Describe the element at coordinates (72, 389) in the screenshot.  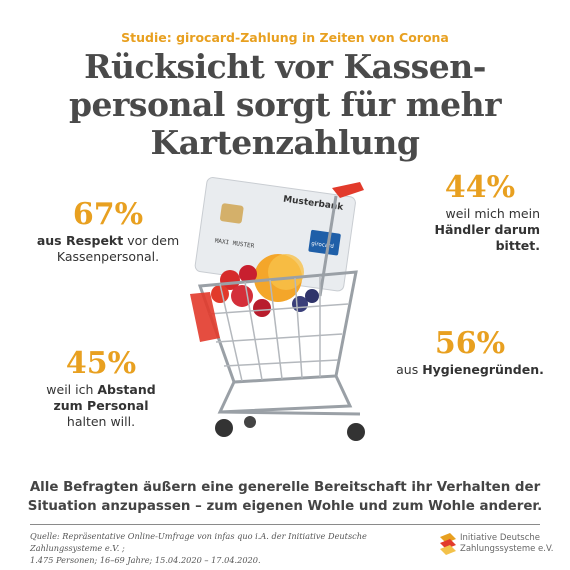
I see `stat-abstand-pre: weil ich` at that location.